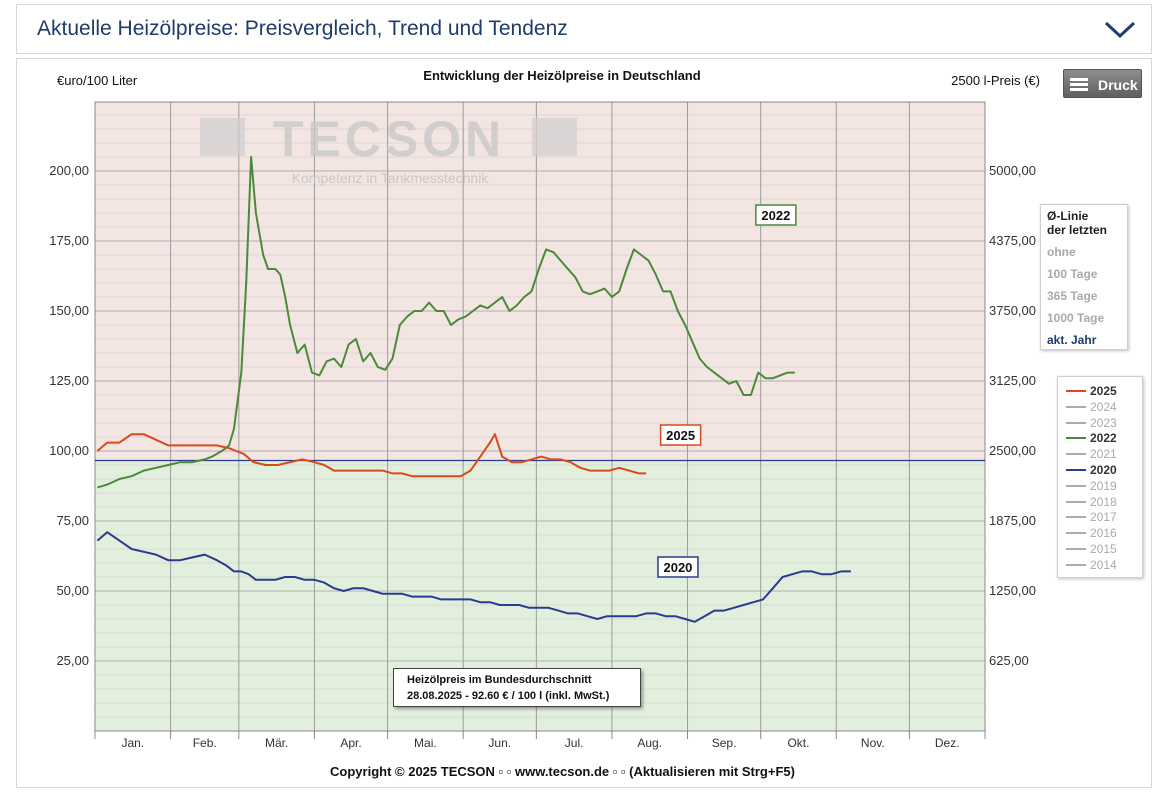 The height and width of the screenshot is (800, 1163). What do you see at coordinates (1118, 85) in the screenshot?
I see `print-button-label: Druck` at bounding box center [1118, 85].